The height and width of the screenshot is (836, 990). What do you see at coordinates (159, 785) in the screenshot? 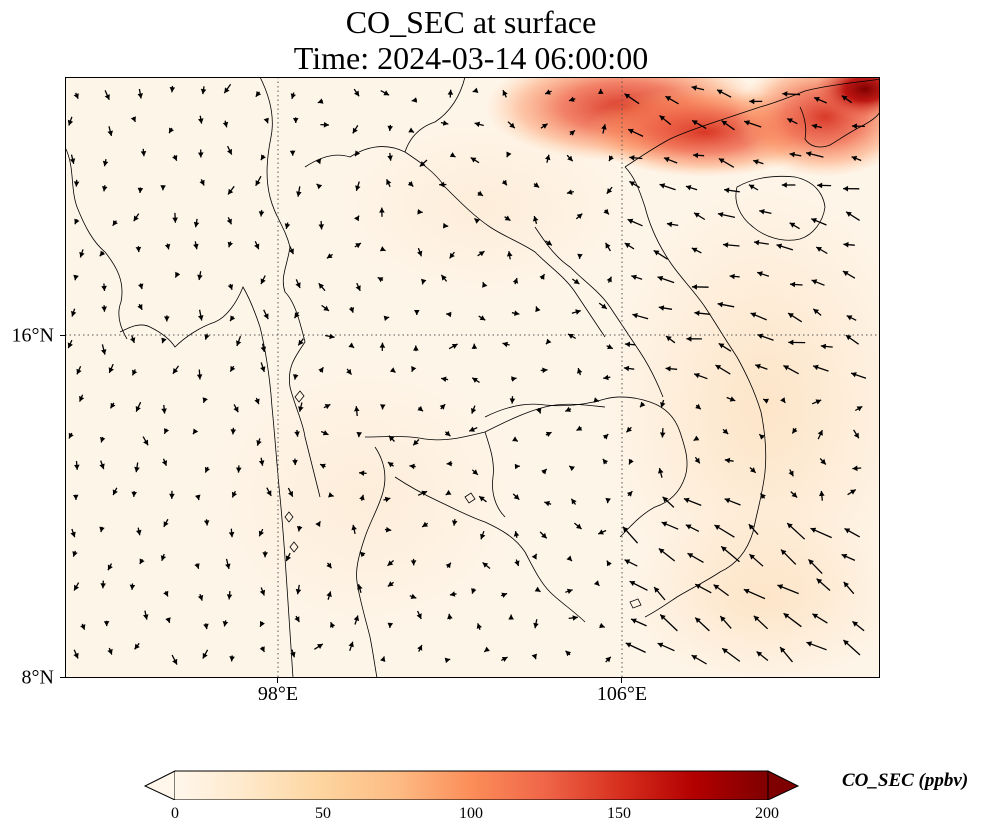
I see `colorbar-min-extend` at bounding box center [159, 785].